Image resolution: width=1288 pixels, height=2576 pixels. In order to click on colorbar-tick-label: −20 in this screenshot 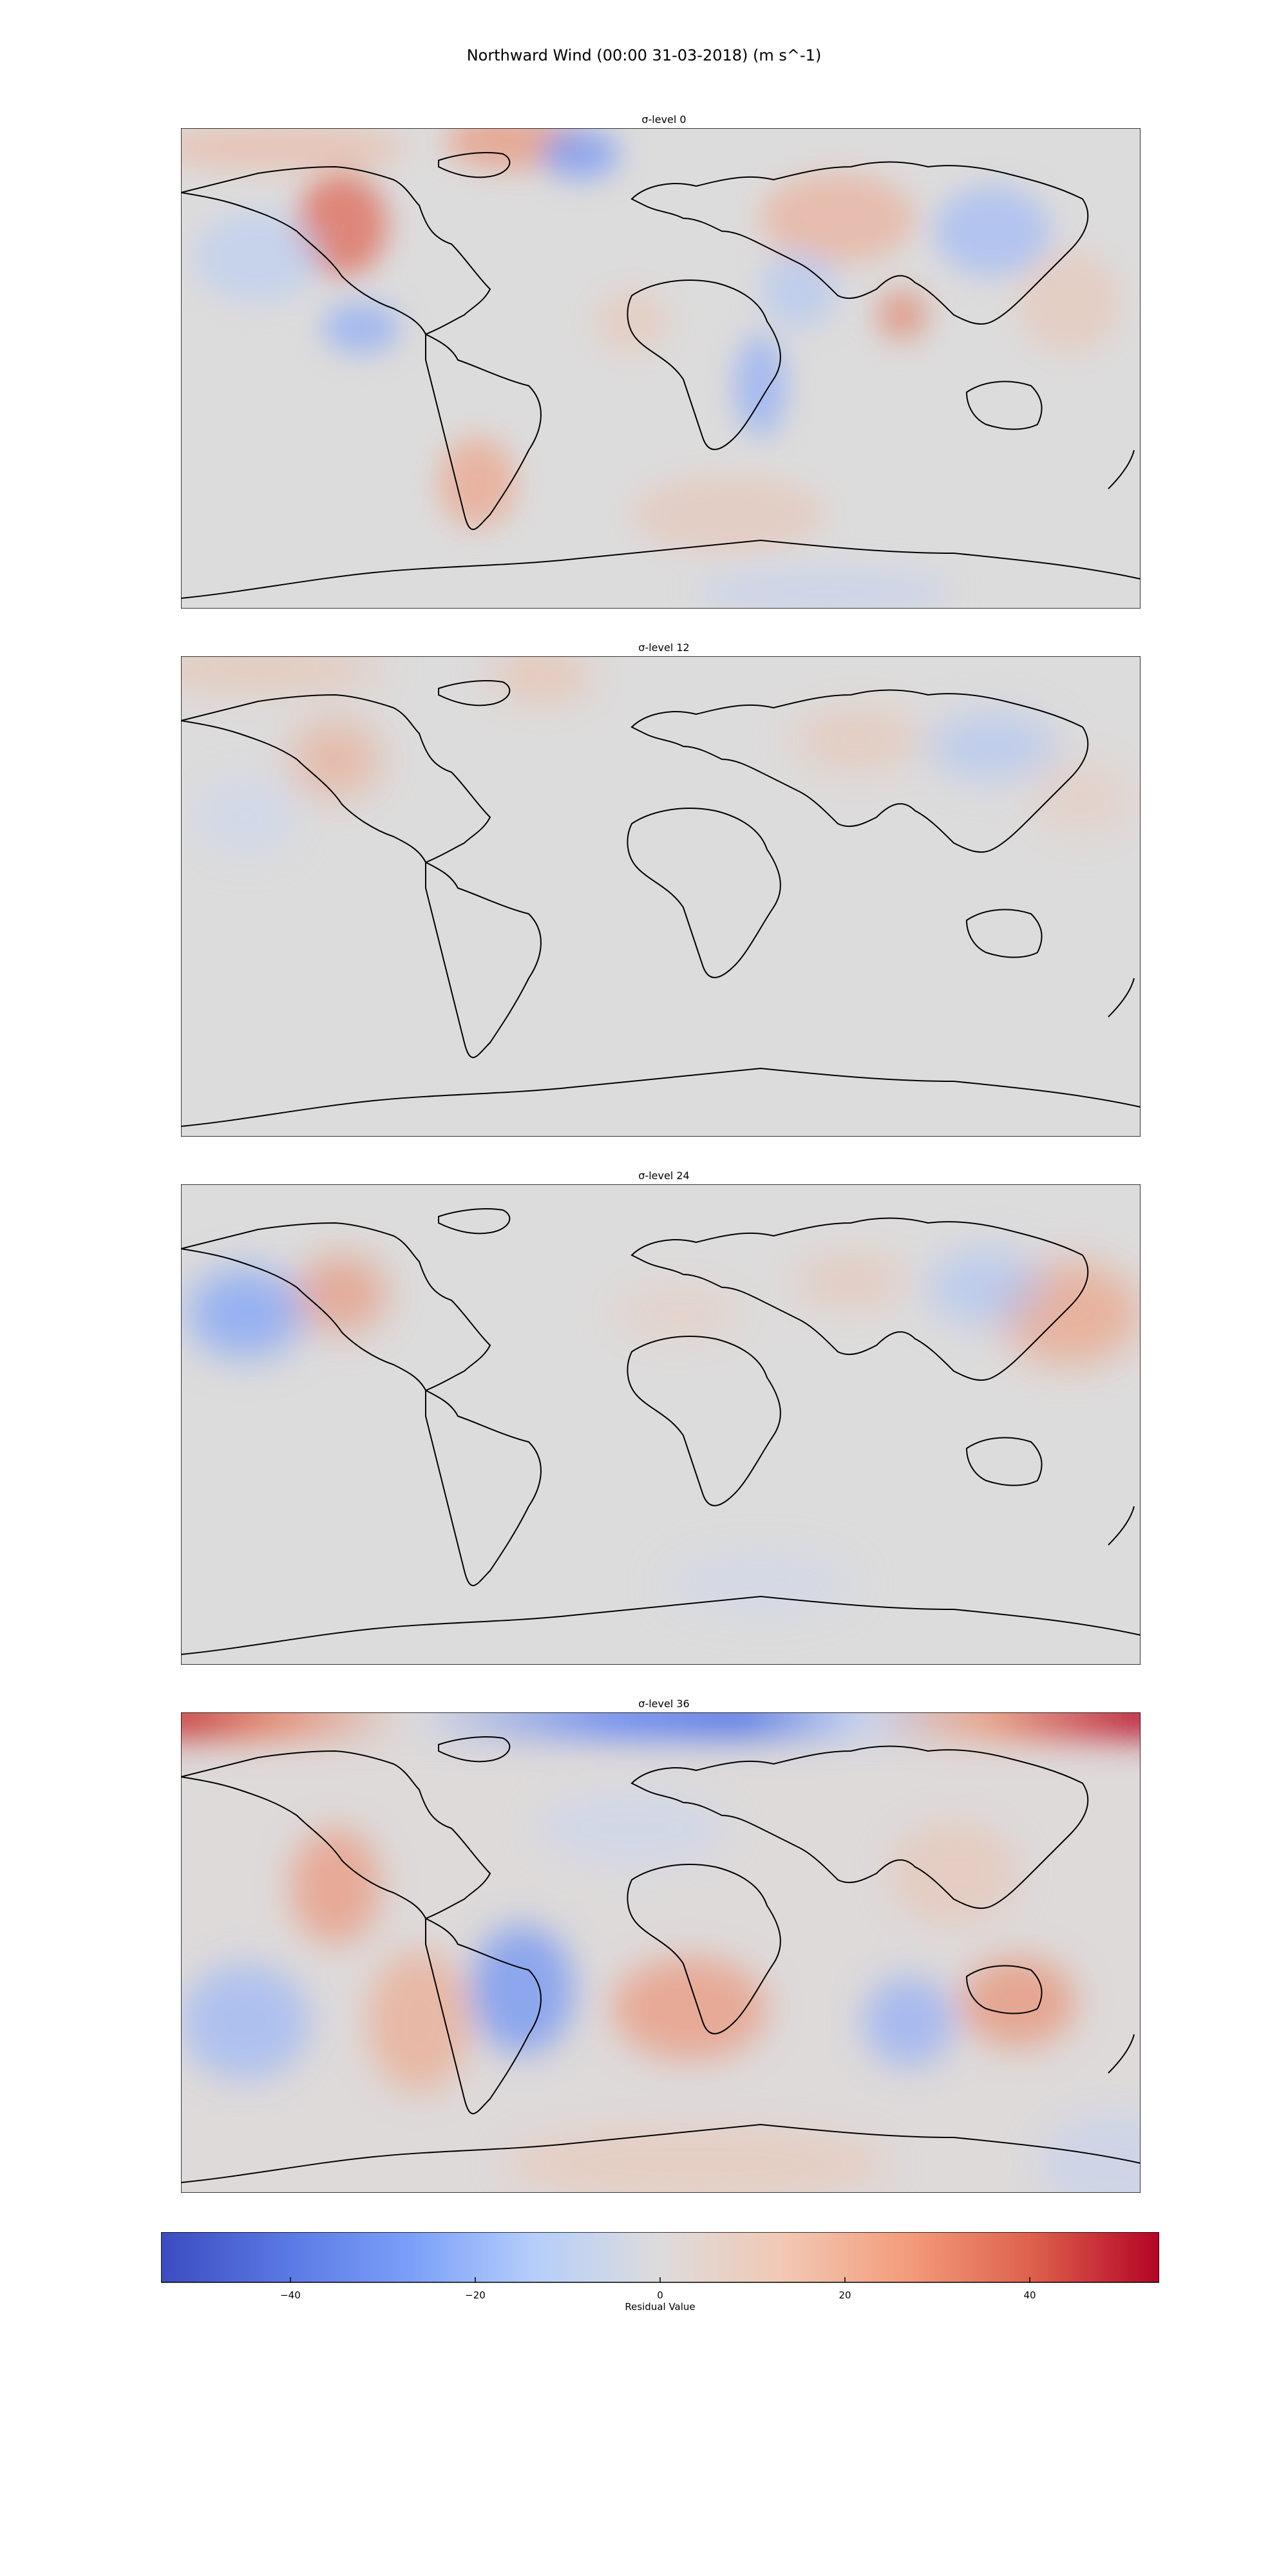, I will do `click(476, 2295)`.